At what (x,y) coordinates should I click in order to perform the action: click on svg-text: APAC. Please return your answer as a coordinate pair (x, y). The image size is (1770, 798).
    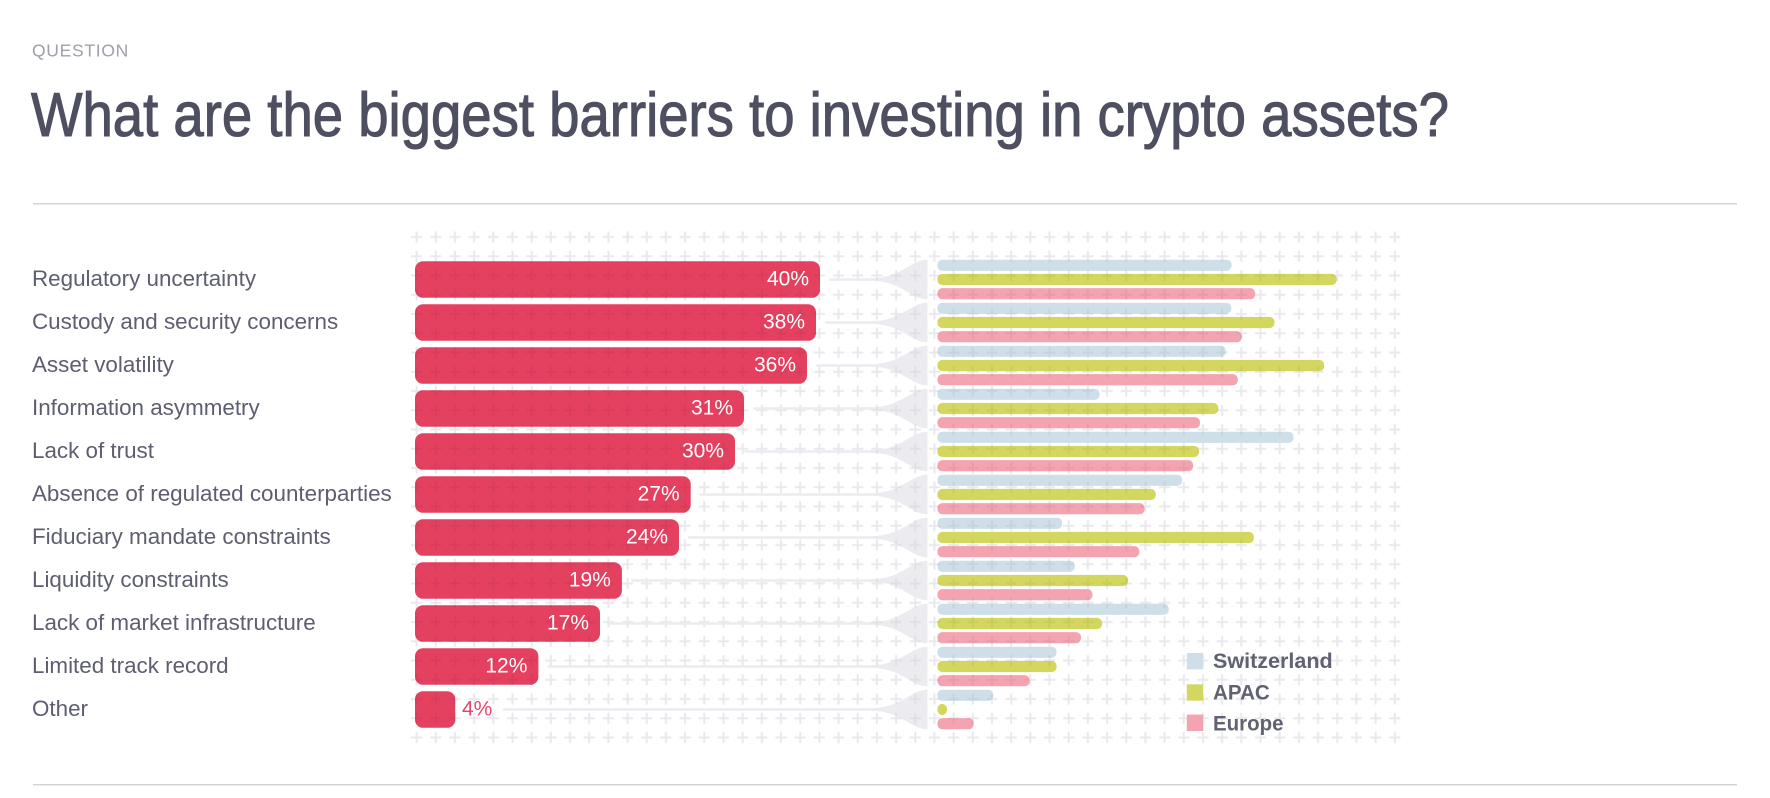
    Looking at the image, I should click on (1241, 691).